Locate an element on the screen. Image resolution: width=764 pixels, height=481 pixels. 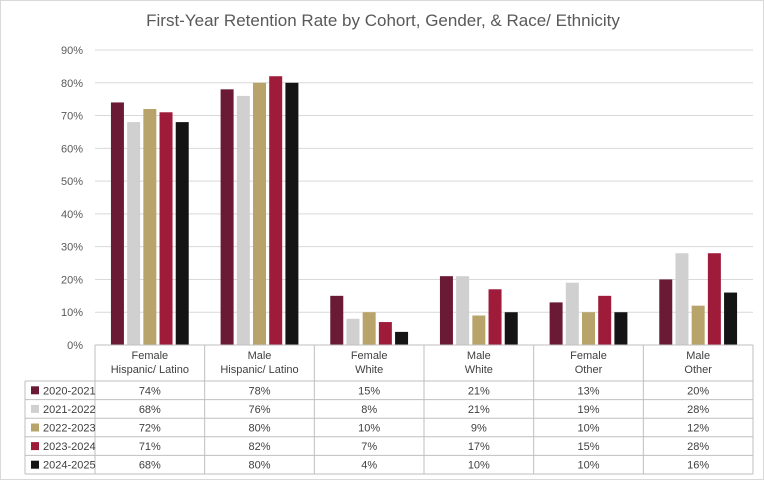
table-cell: 74% is located at coordinates (150, 391).